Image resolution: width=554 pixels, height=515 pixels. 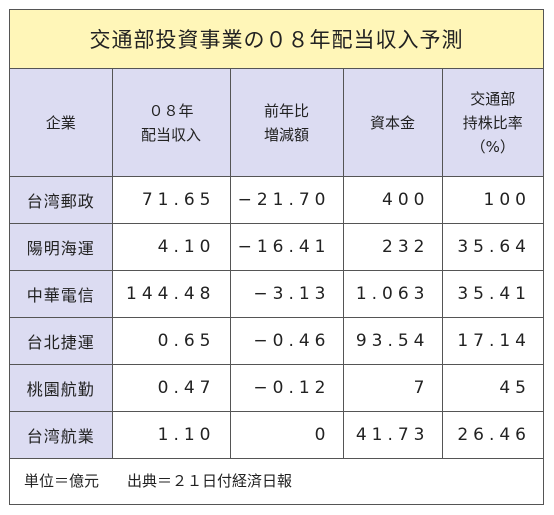 I want to click on header-dividend-line2: 配当収入, so click(x=170, y=134).